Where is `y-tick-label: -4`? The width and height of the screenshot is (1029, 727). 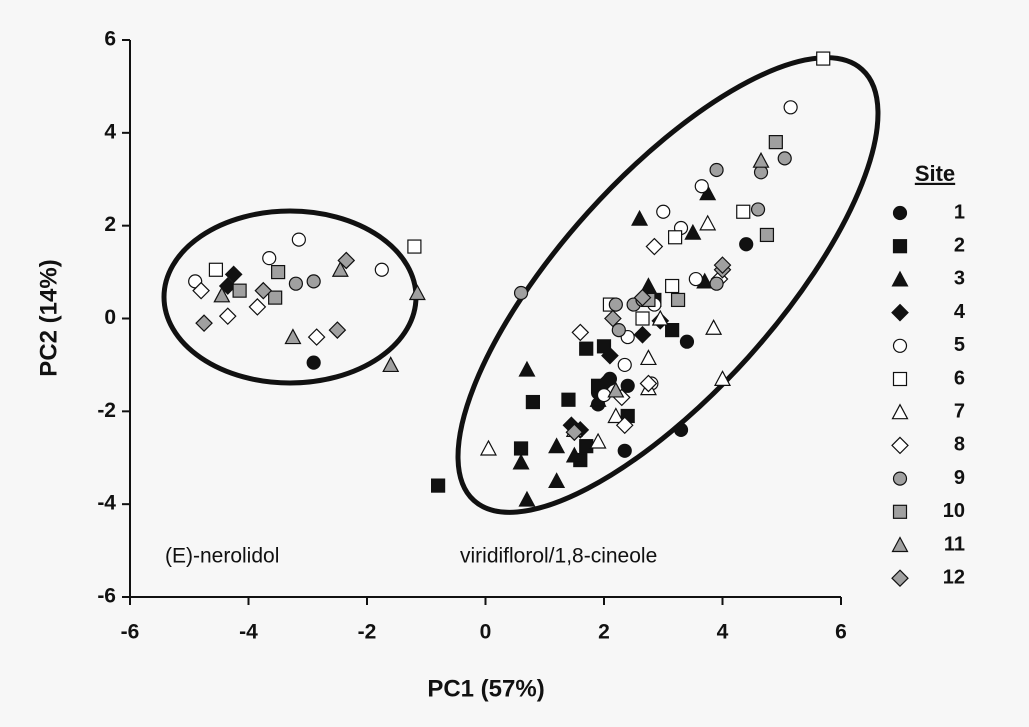 y-tick-label: -4 is located at coordinates (106, 503).